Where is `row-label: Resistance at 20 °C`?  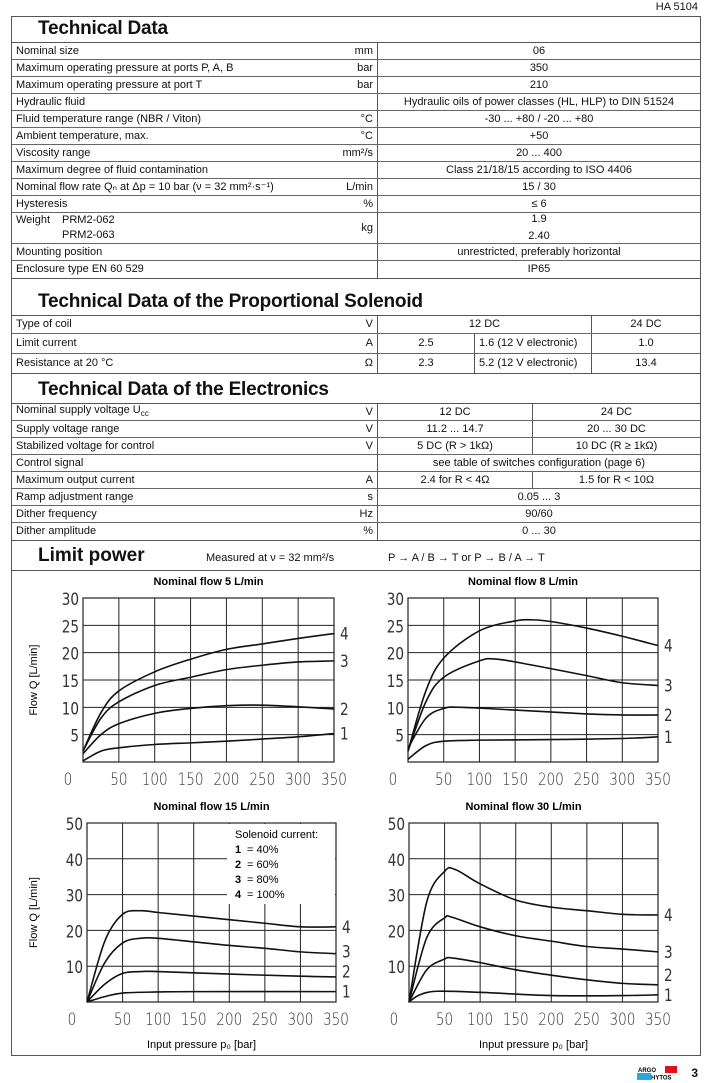 row-label: Resistance at 20 °C is located at coordinates (65, 363).